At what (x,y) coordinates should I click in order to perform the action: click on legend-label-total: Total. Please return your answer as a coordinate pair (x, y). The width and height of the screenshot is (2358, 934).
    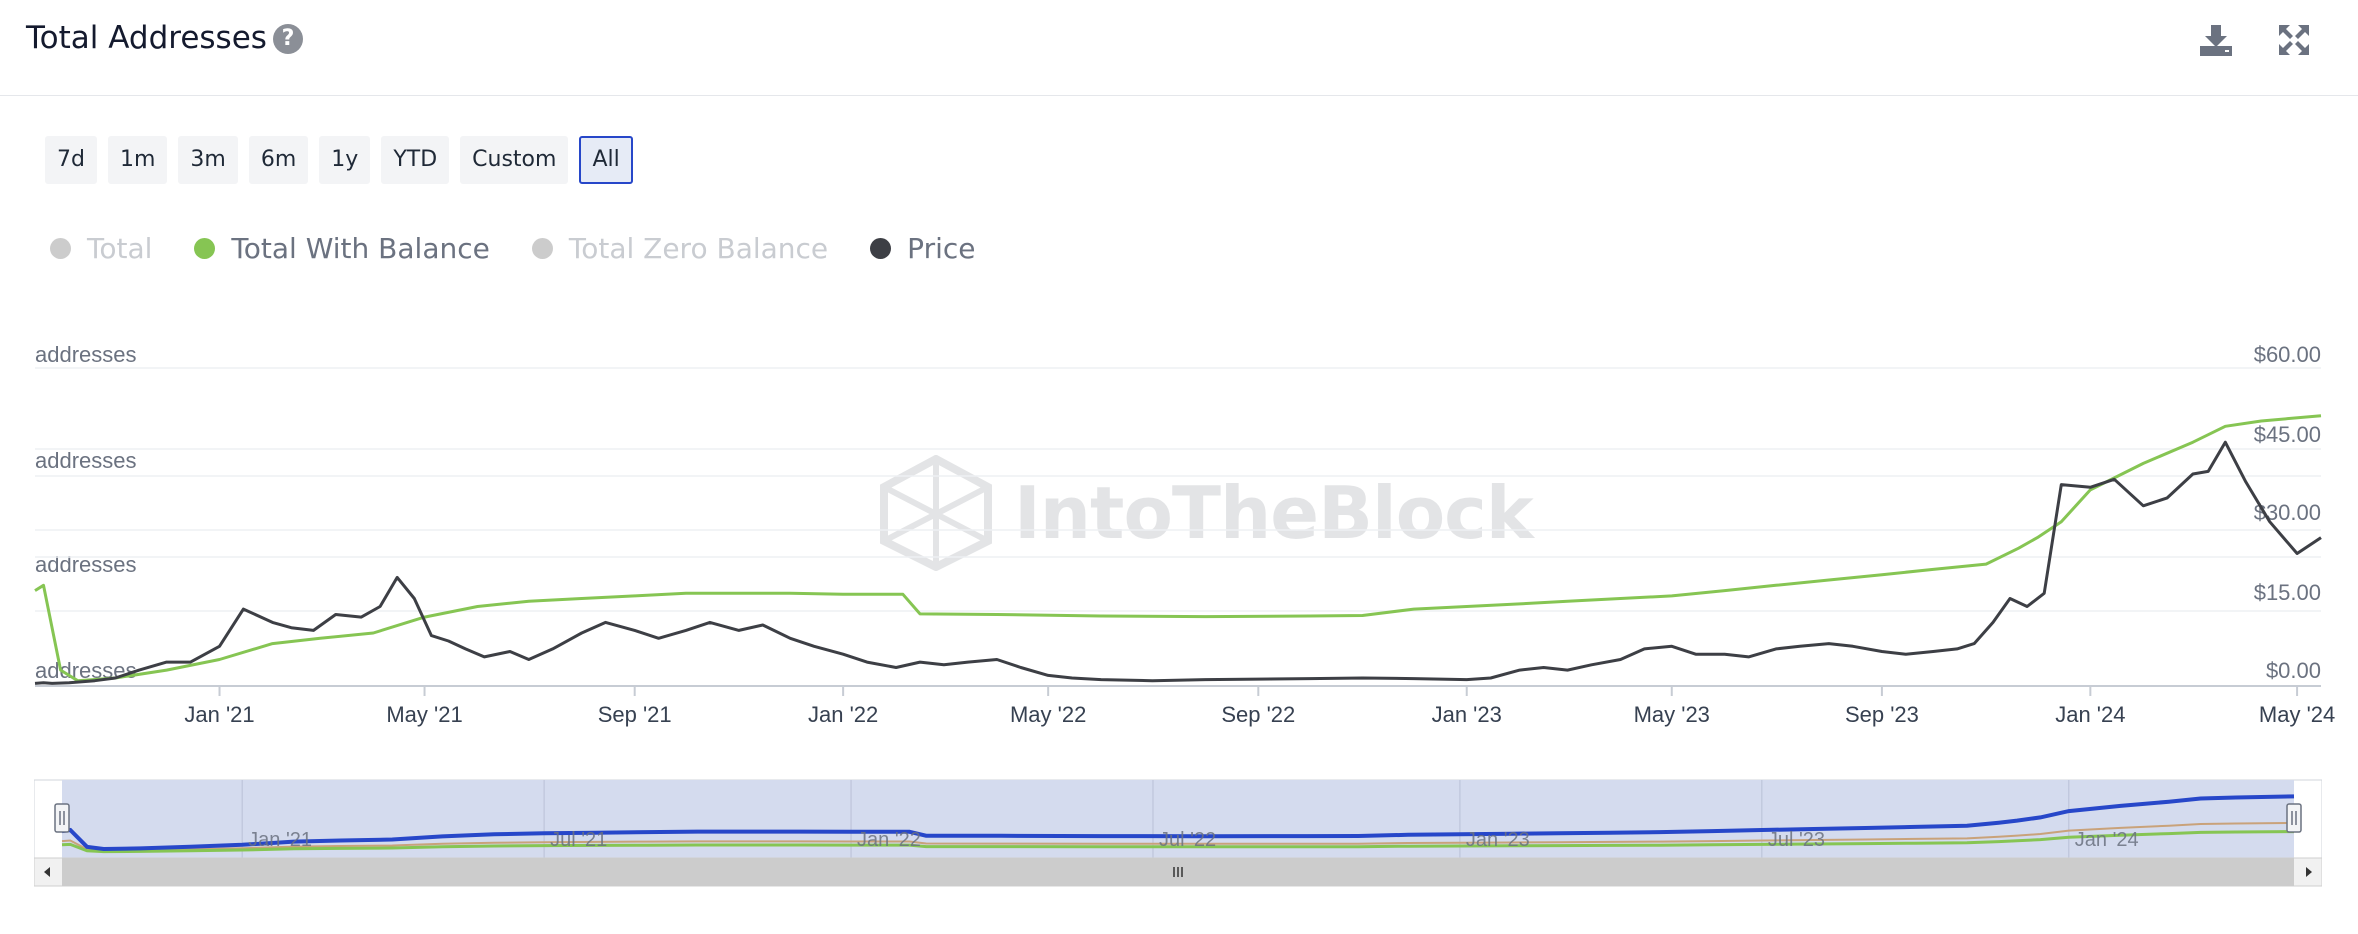
    Looking at the image, I should click on (120, 248).